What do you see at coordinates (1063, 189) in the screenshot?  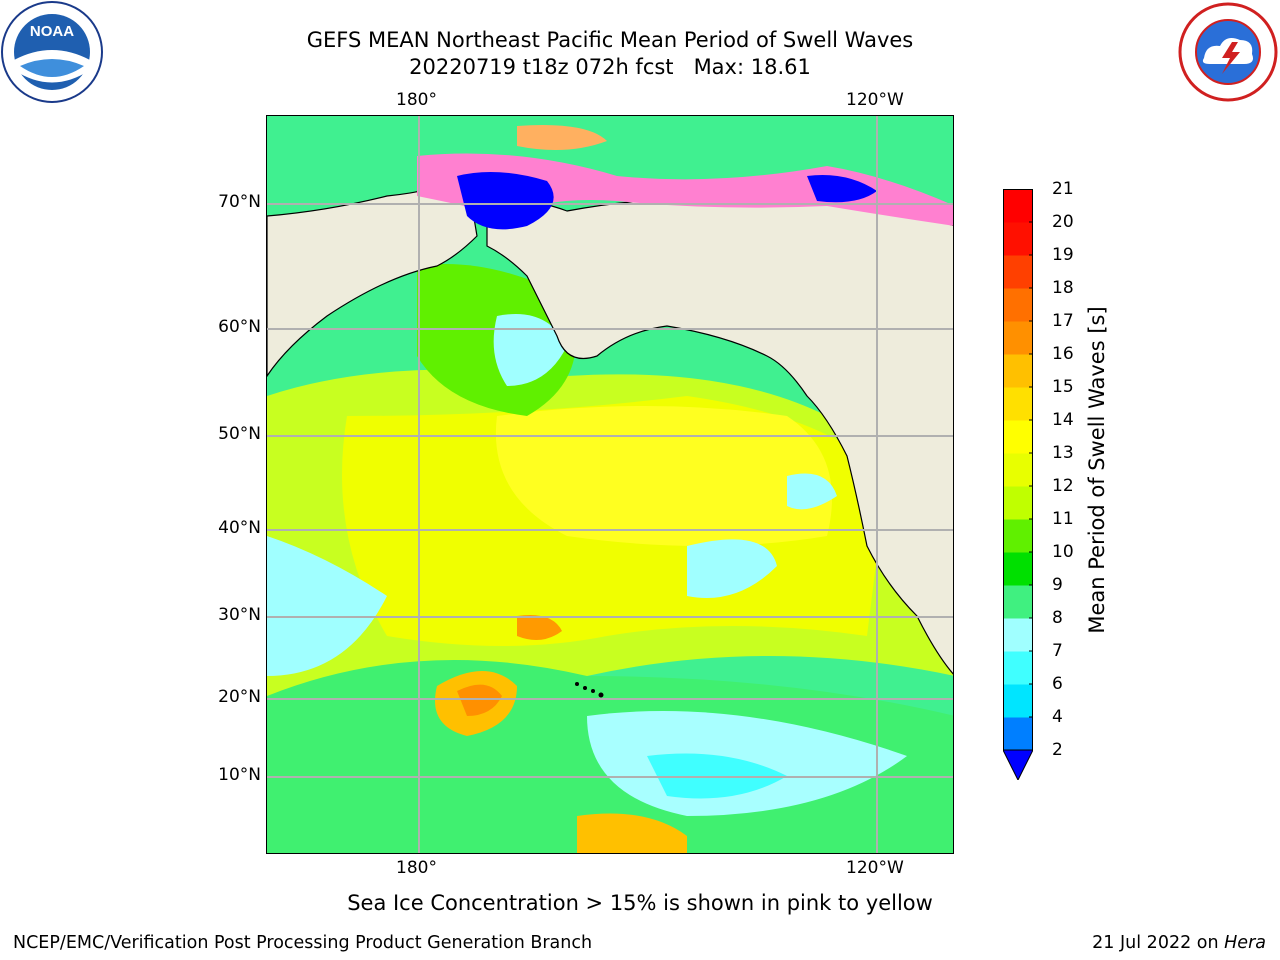 I see `colorbar-tick-label: 21` at bounding box center [1063, 189].